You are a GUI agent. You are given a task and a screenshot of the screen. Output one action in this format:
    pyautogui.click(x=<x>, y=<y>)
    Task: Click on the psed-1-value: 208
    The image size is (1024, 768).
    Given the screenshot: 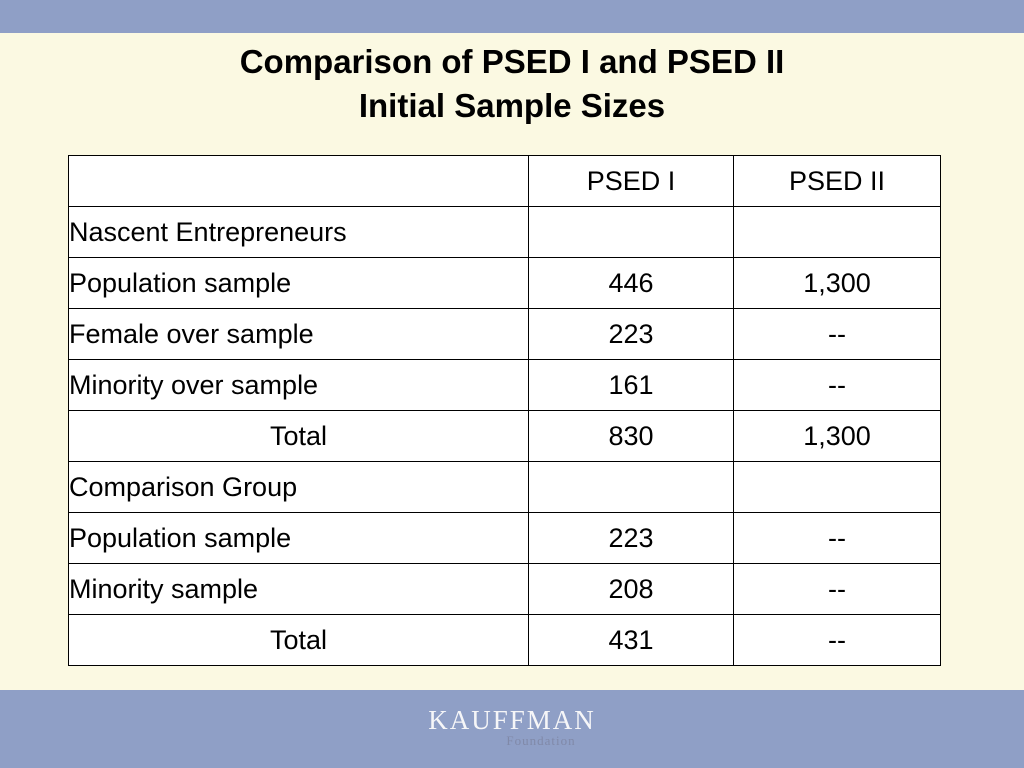 What is the action you would take?
    pyautogui.click(x=631, y=589)
    